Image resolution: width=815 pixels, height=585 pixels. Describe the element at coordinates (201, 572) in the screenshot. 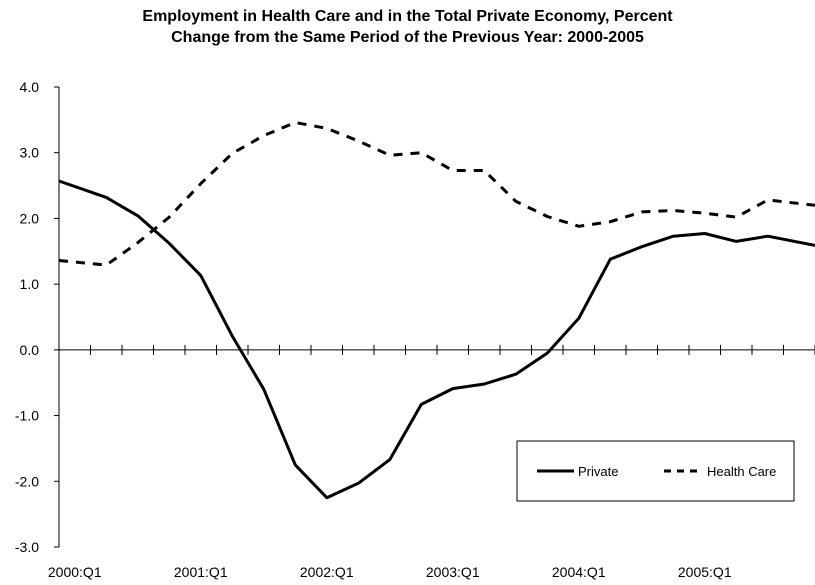

I see `x-tick-label: 2001:Q1` at that location.